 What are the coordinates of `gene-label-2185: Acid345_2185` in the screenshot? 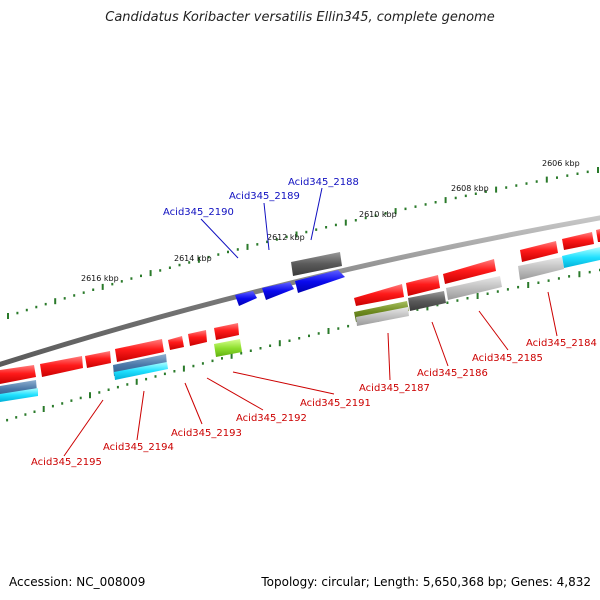 It's located at (507, 358).